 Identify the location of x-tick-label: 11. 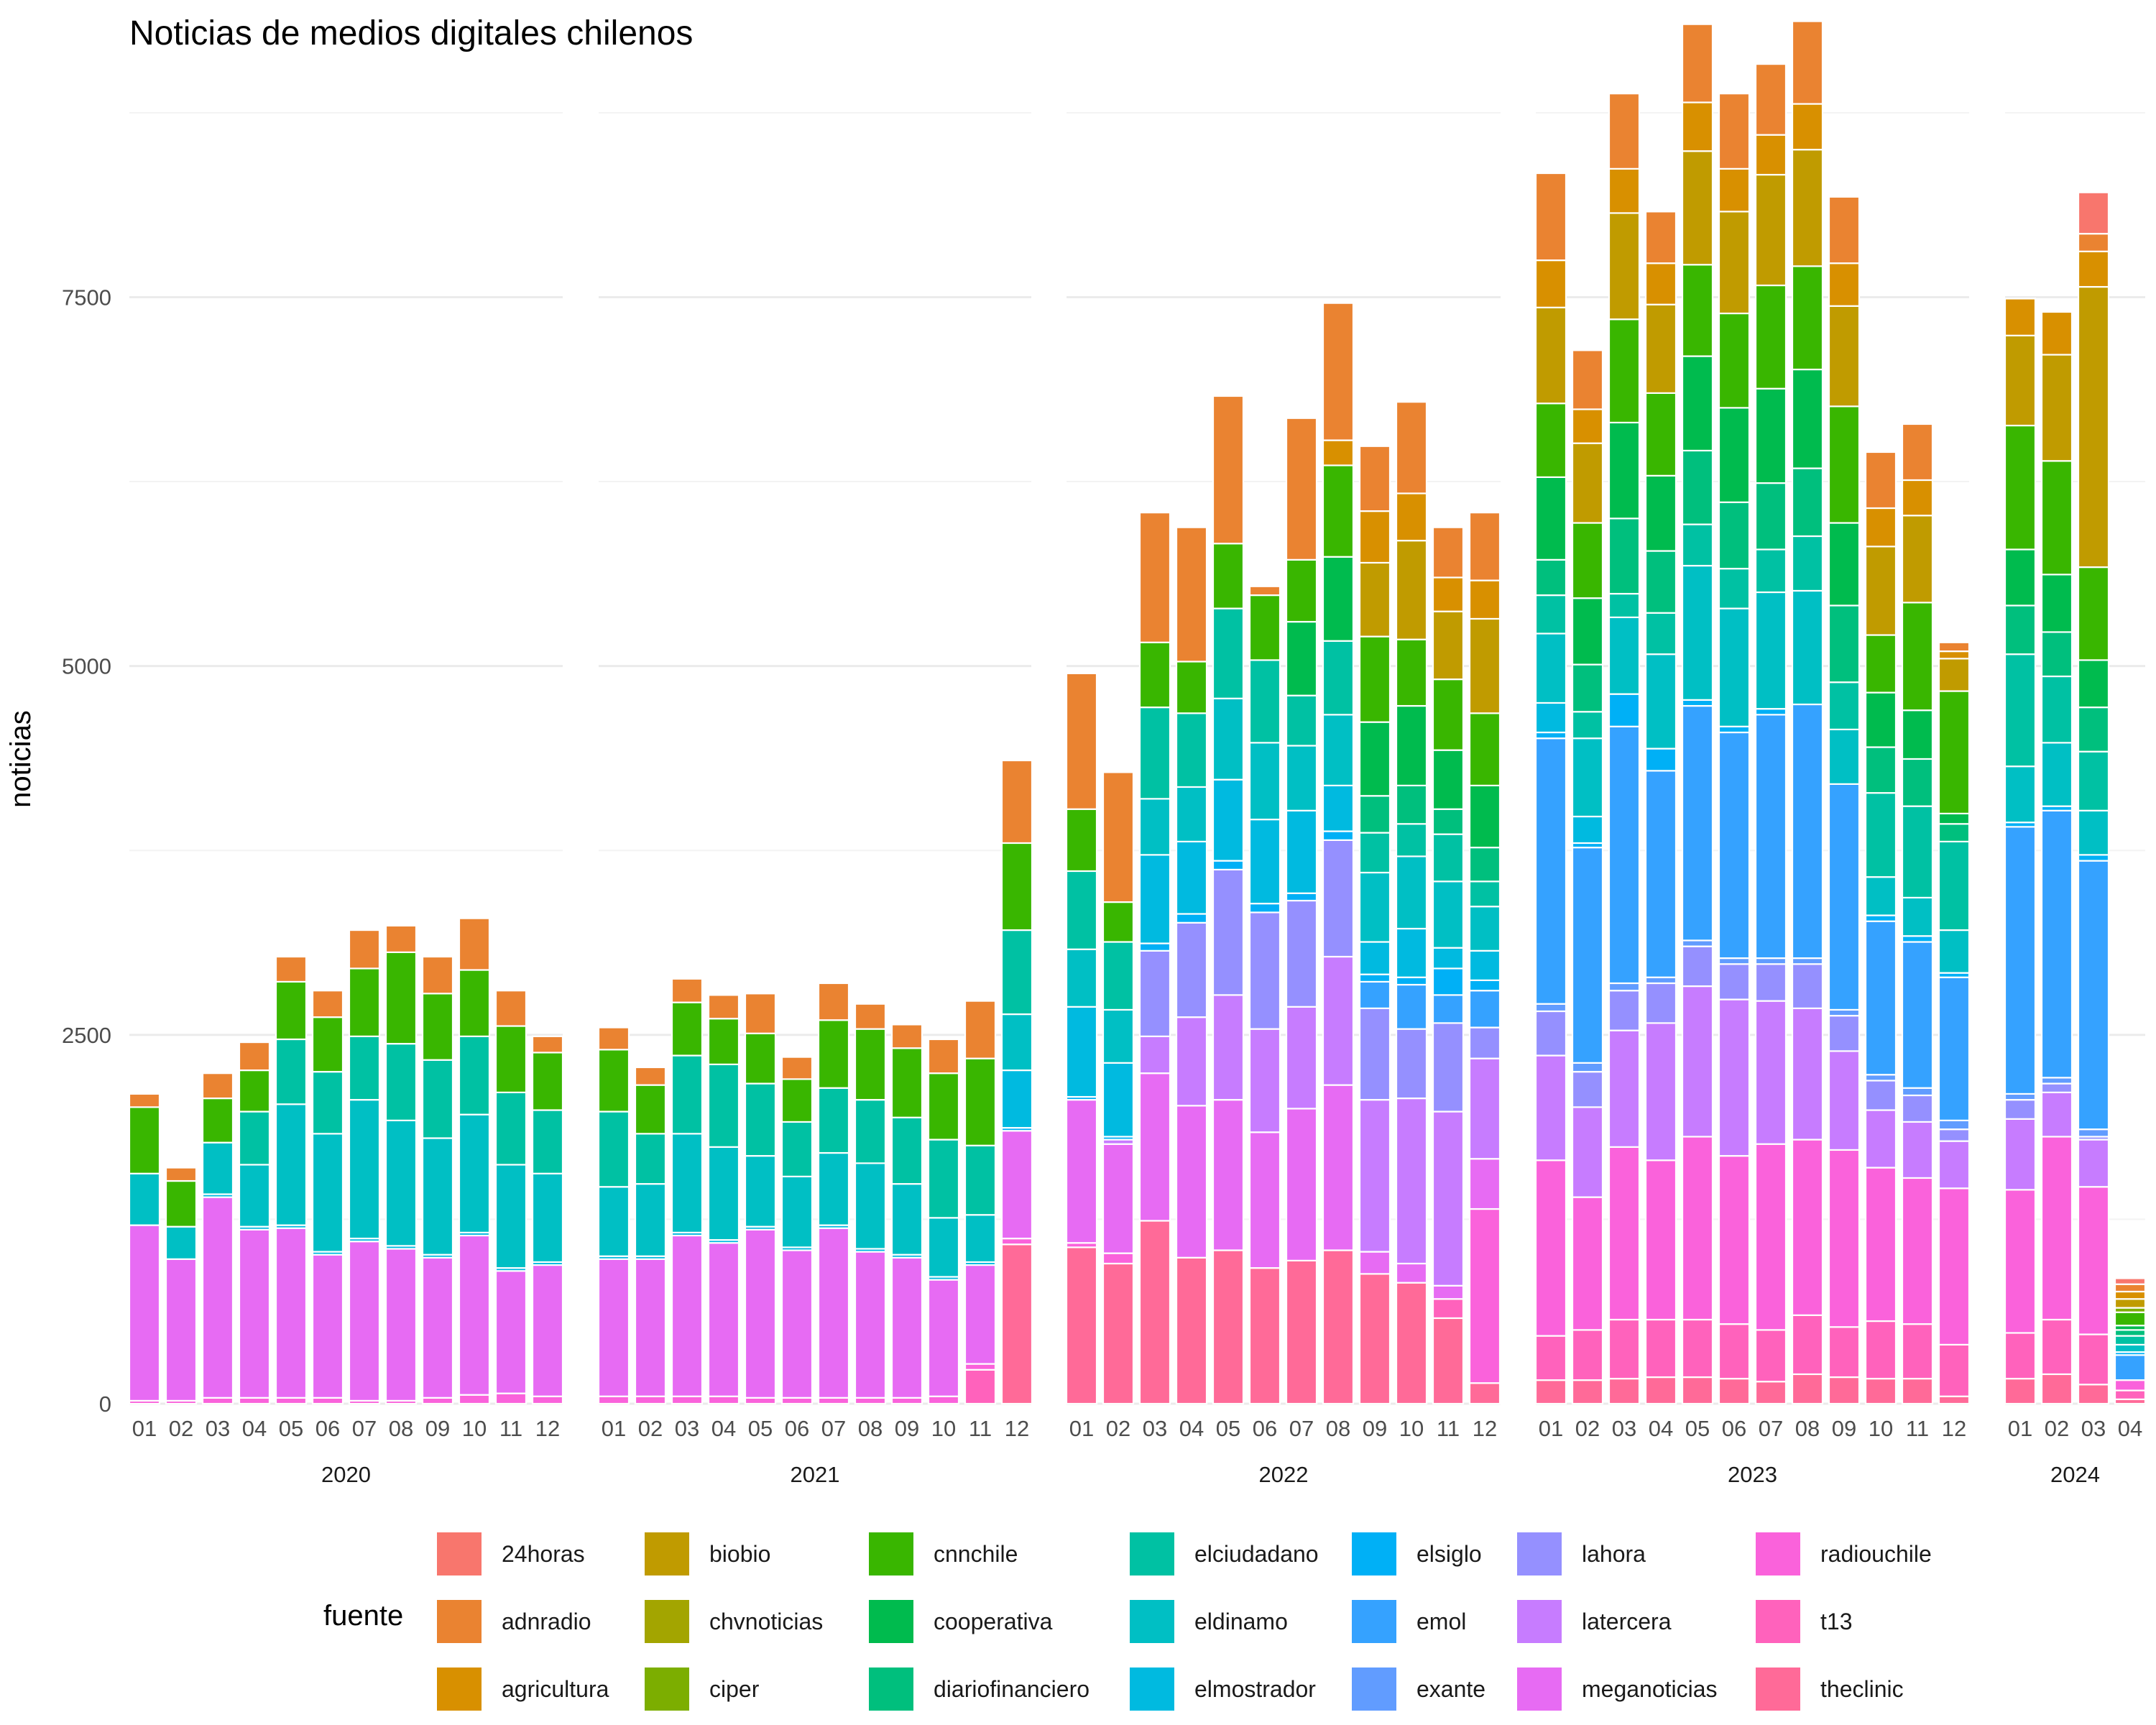
(510, 1428).